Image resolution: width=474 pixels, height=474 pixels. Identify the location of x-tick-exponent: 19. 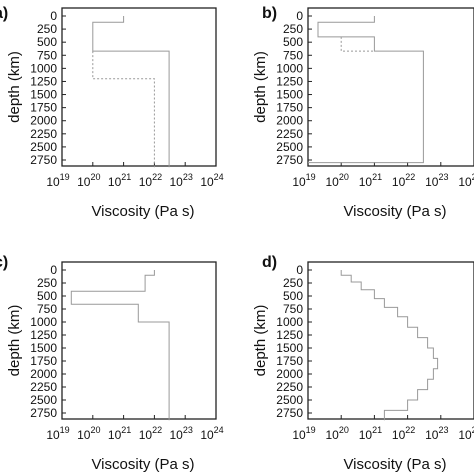
(65, 430).